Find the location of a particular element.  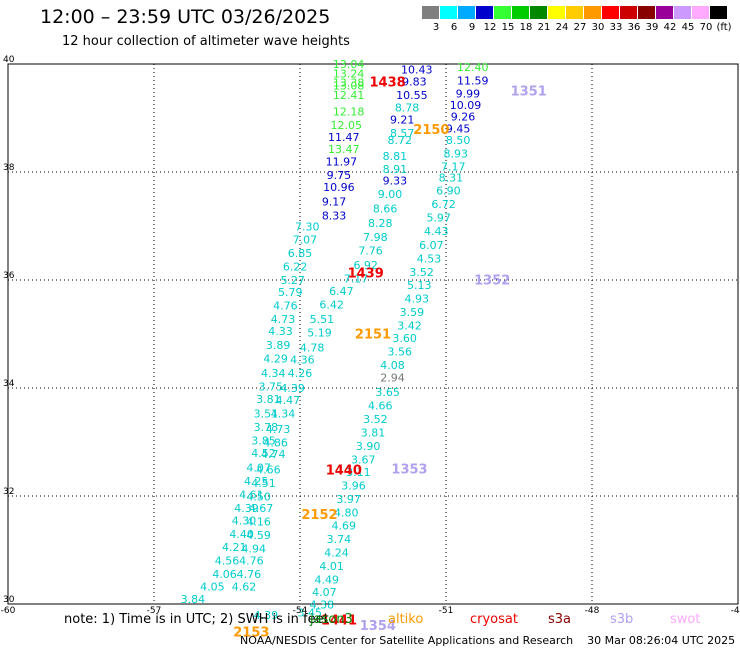

wave-height-value: 8.93 is located at coordinates (455, 153).